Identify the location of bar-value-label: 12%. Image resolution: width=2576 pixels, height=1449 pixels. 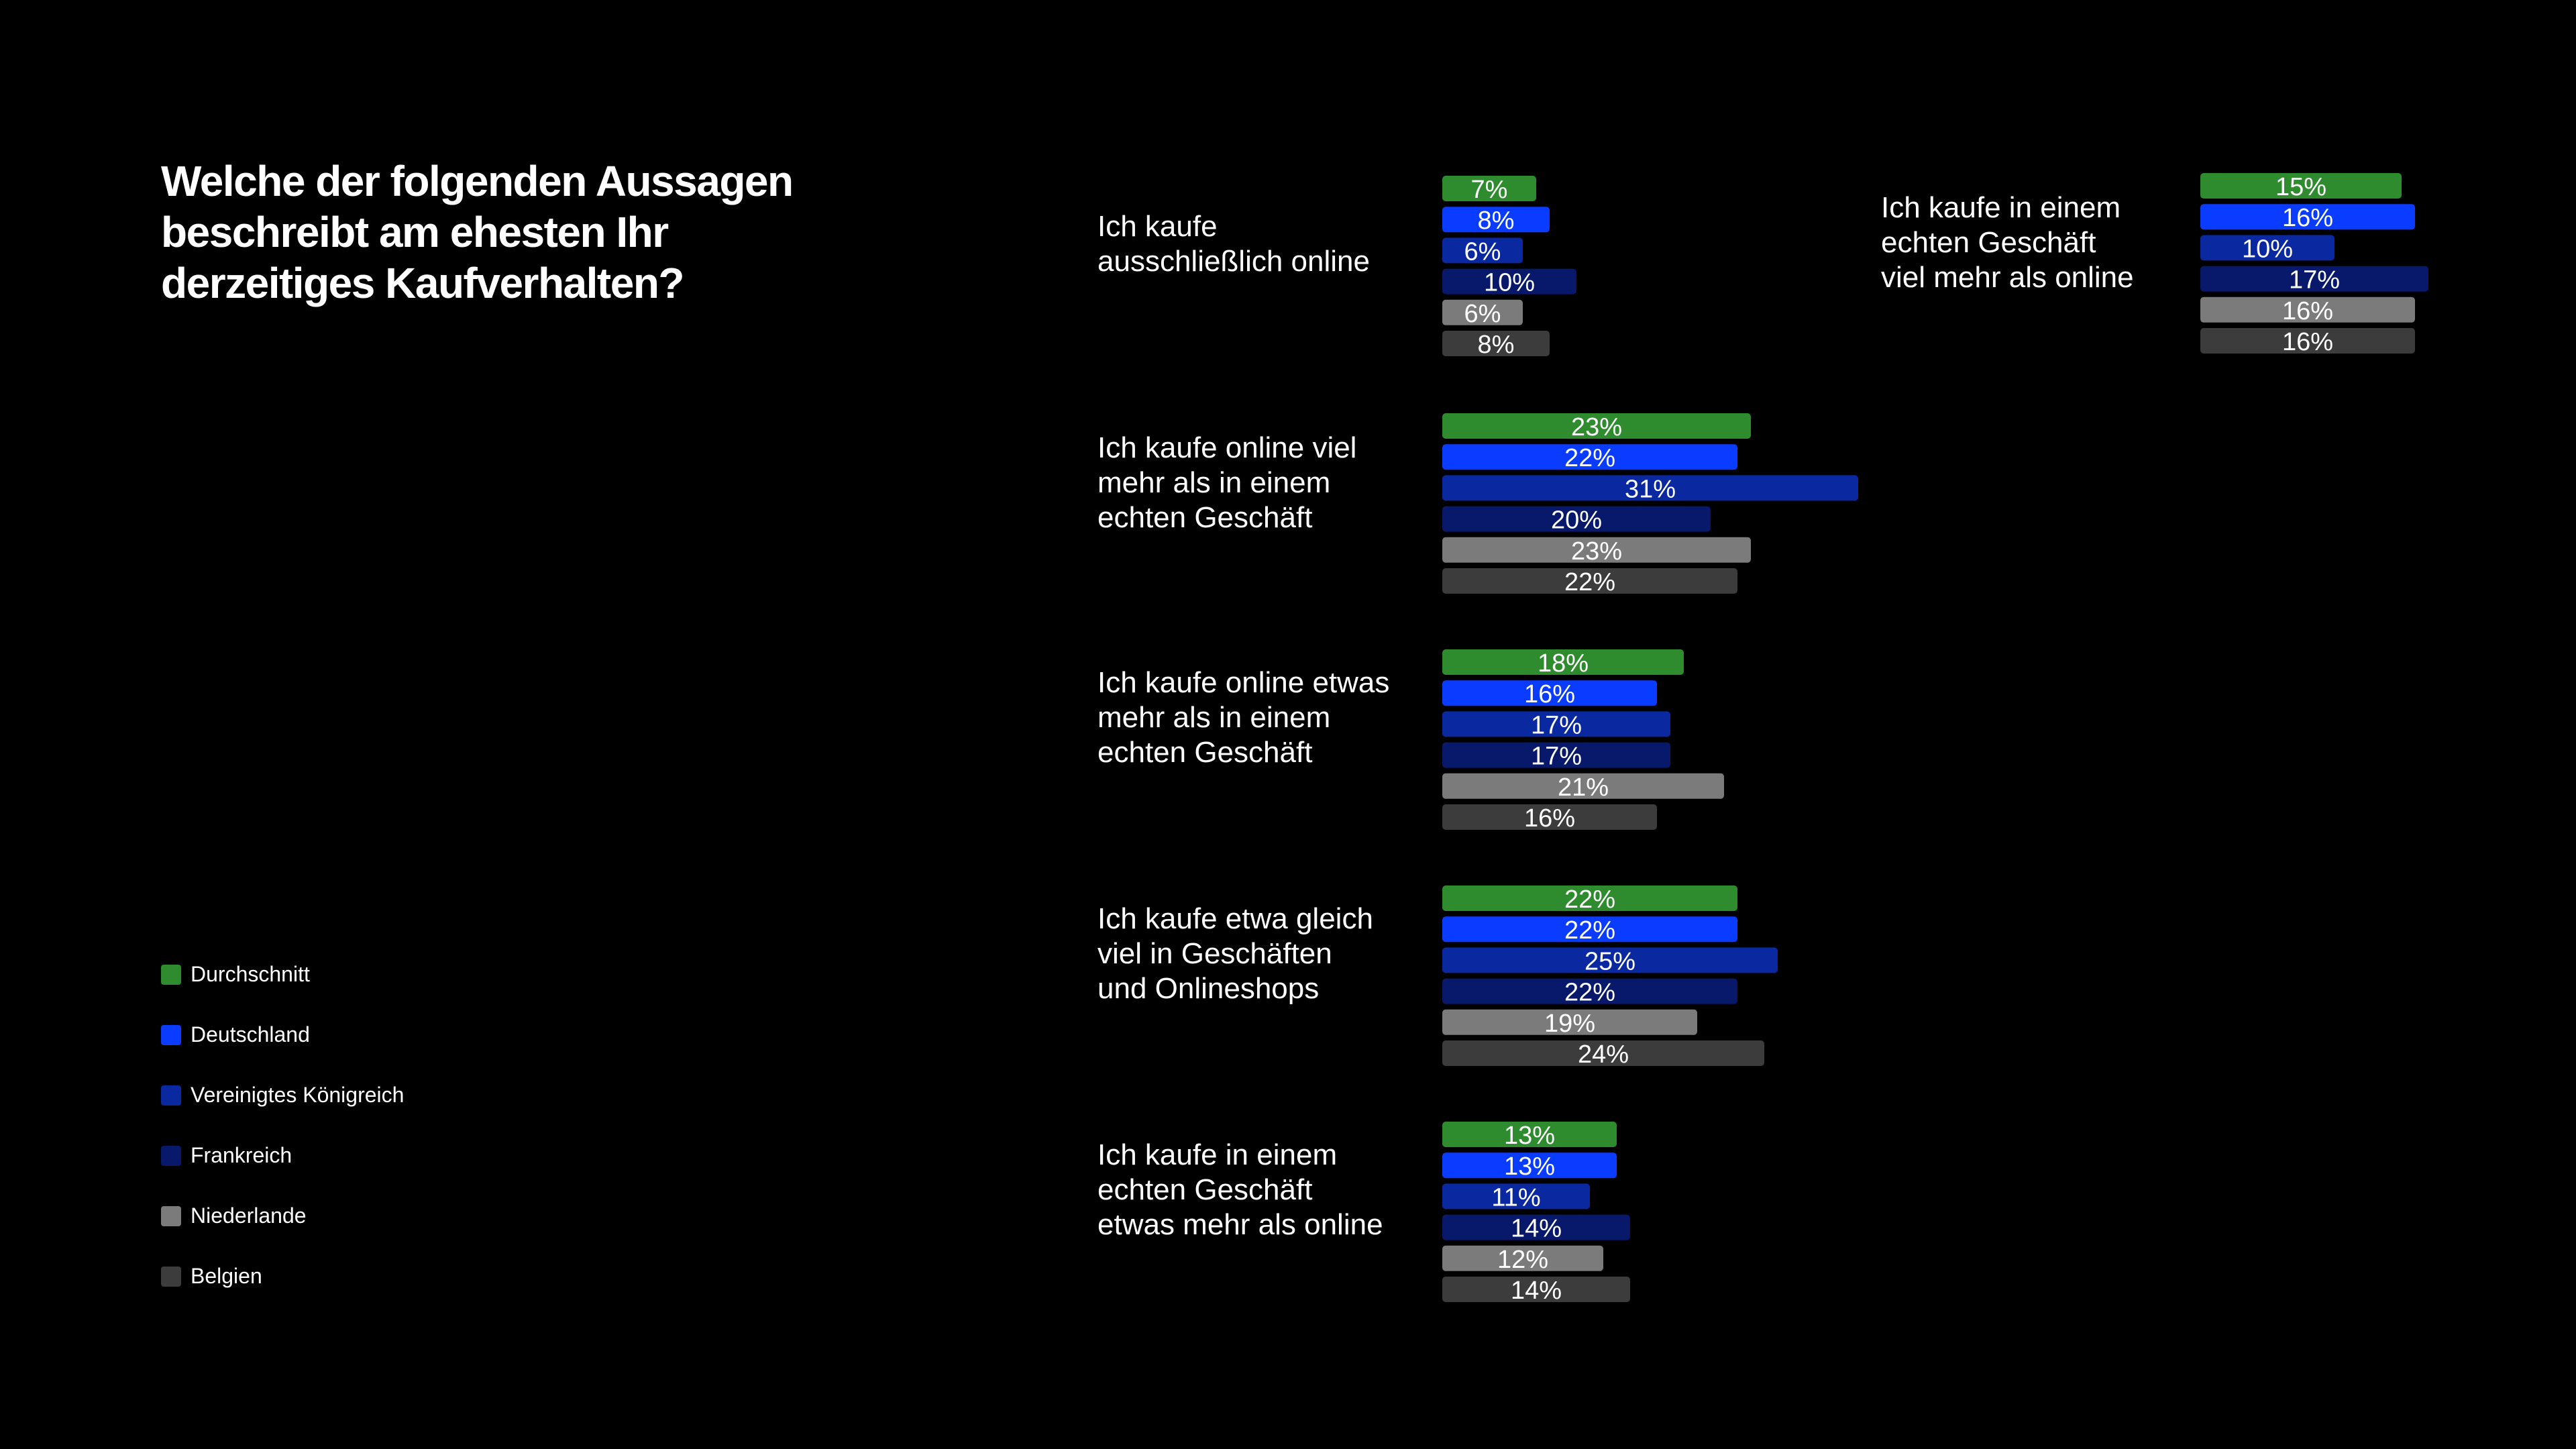
(1522, 1260).